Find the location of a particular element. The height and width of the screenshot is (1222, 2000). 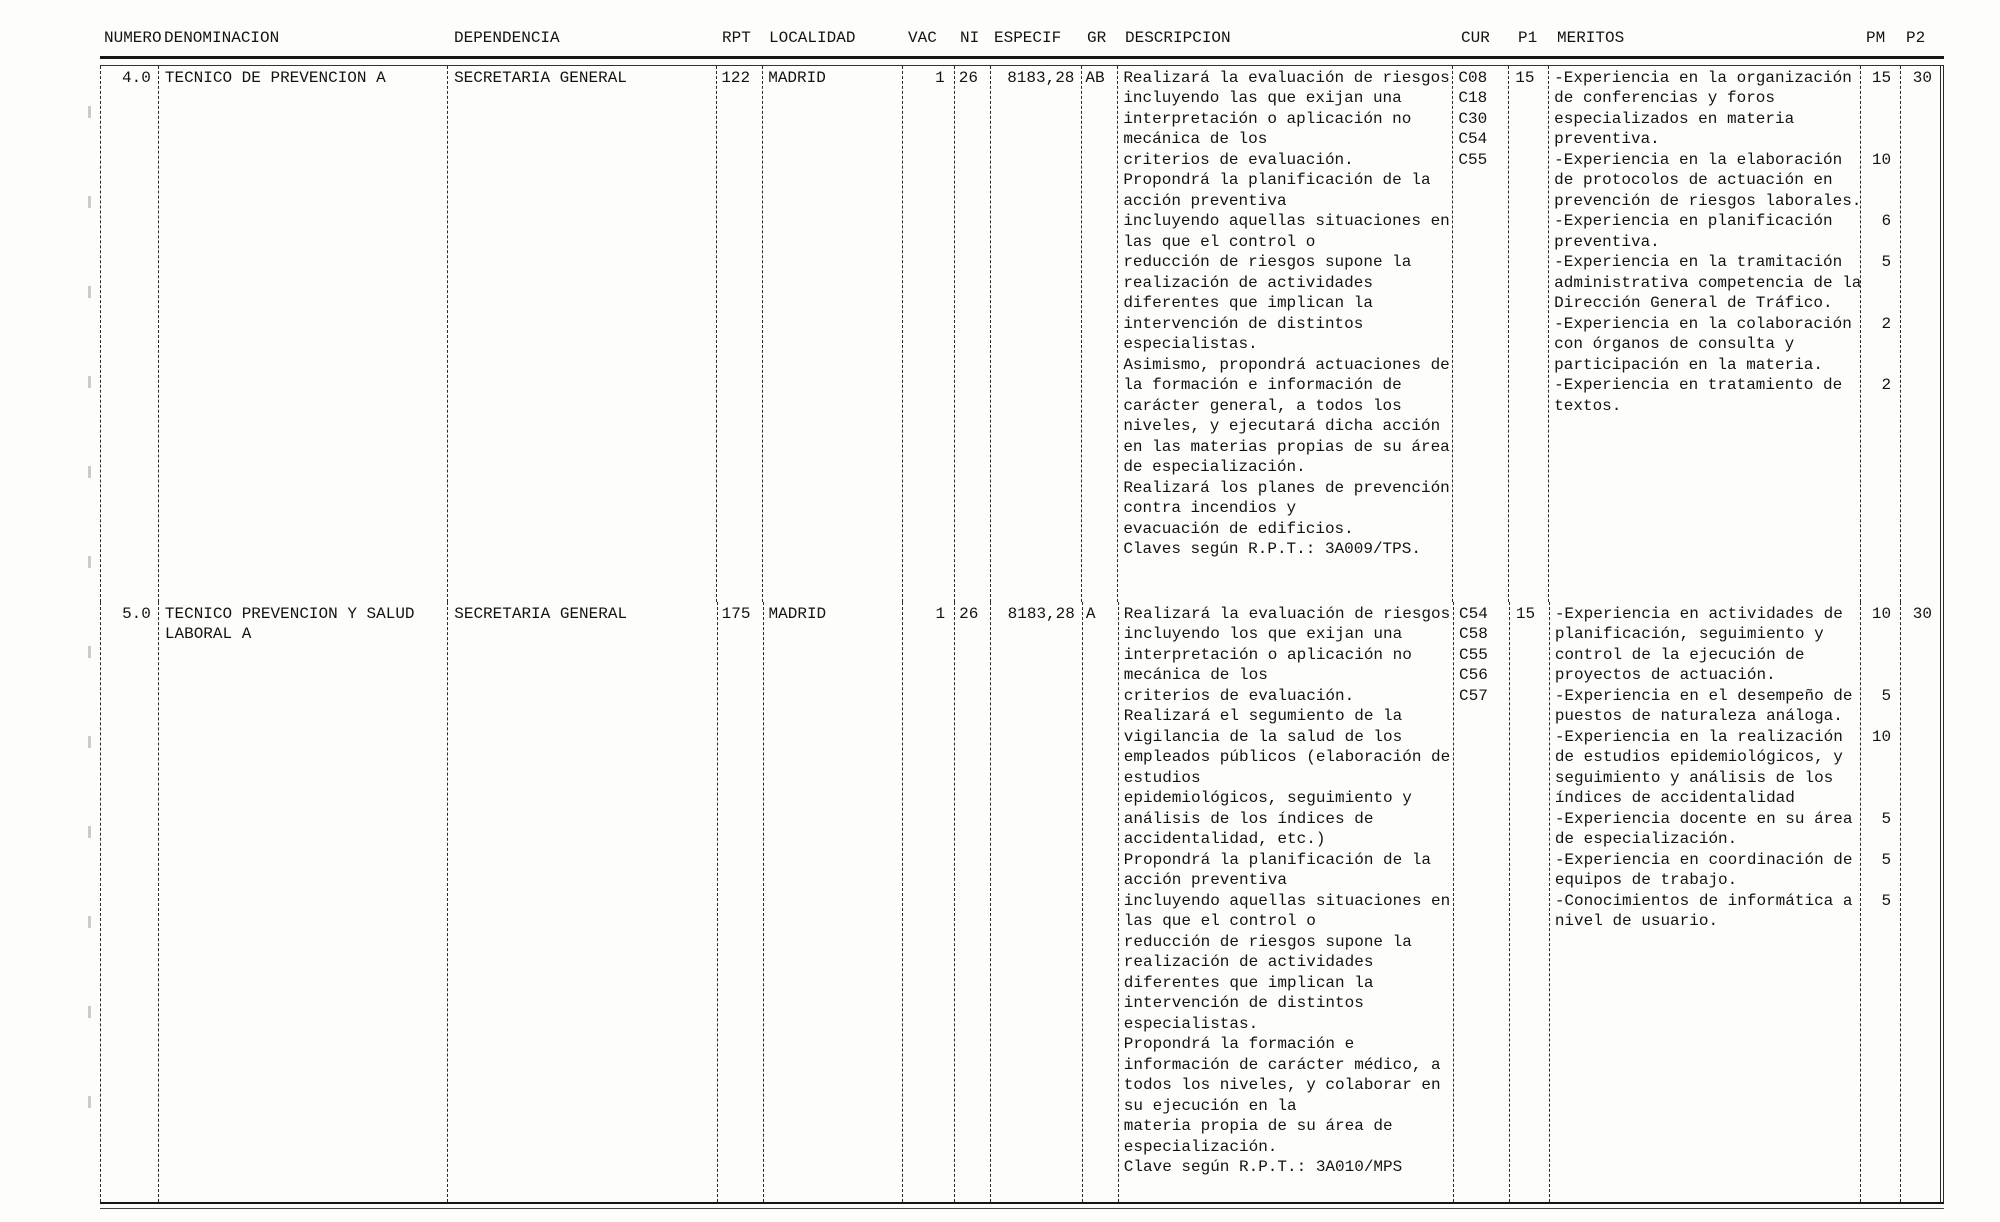

column-header-rpt: RPT is located at coordinates (741, 37).